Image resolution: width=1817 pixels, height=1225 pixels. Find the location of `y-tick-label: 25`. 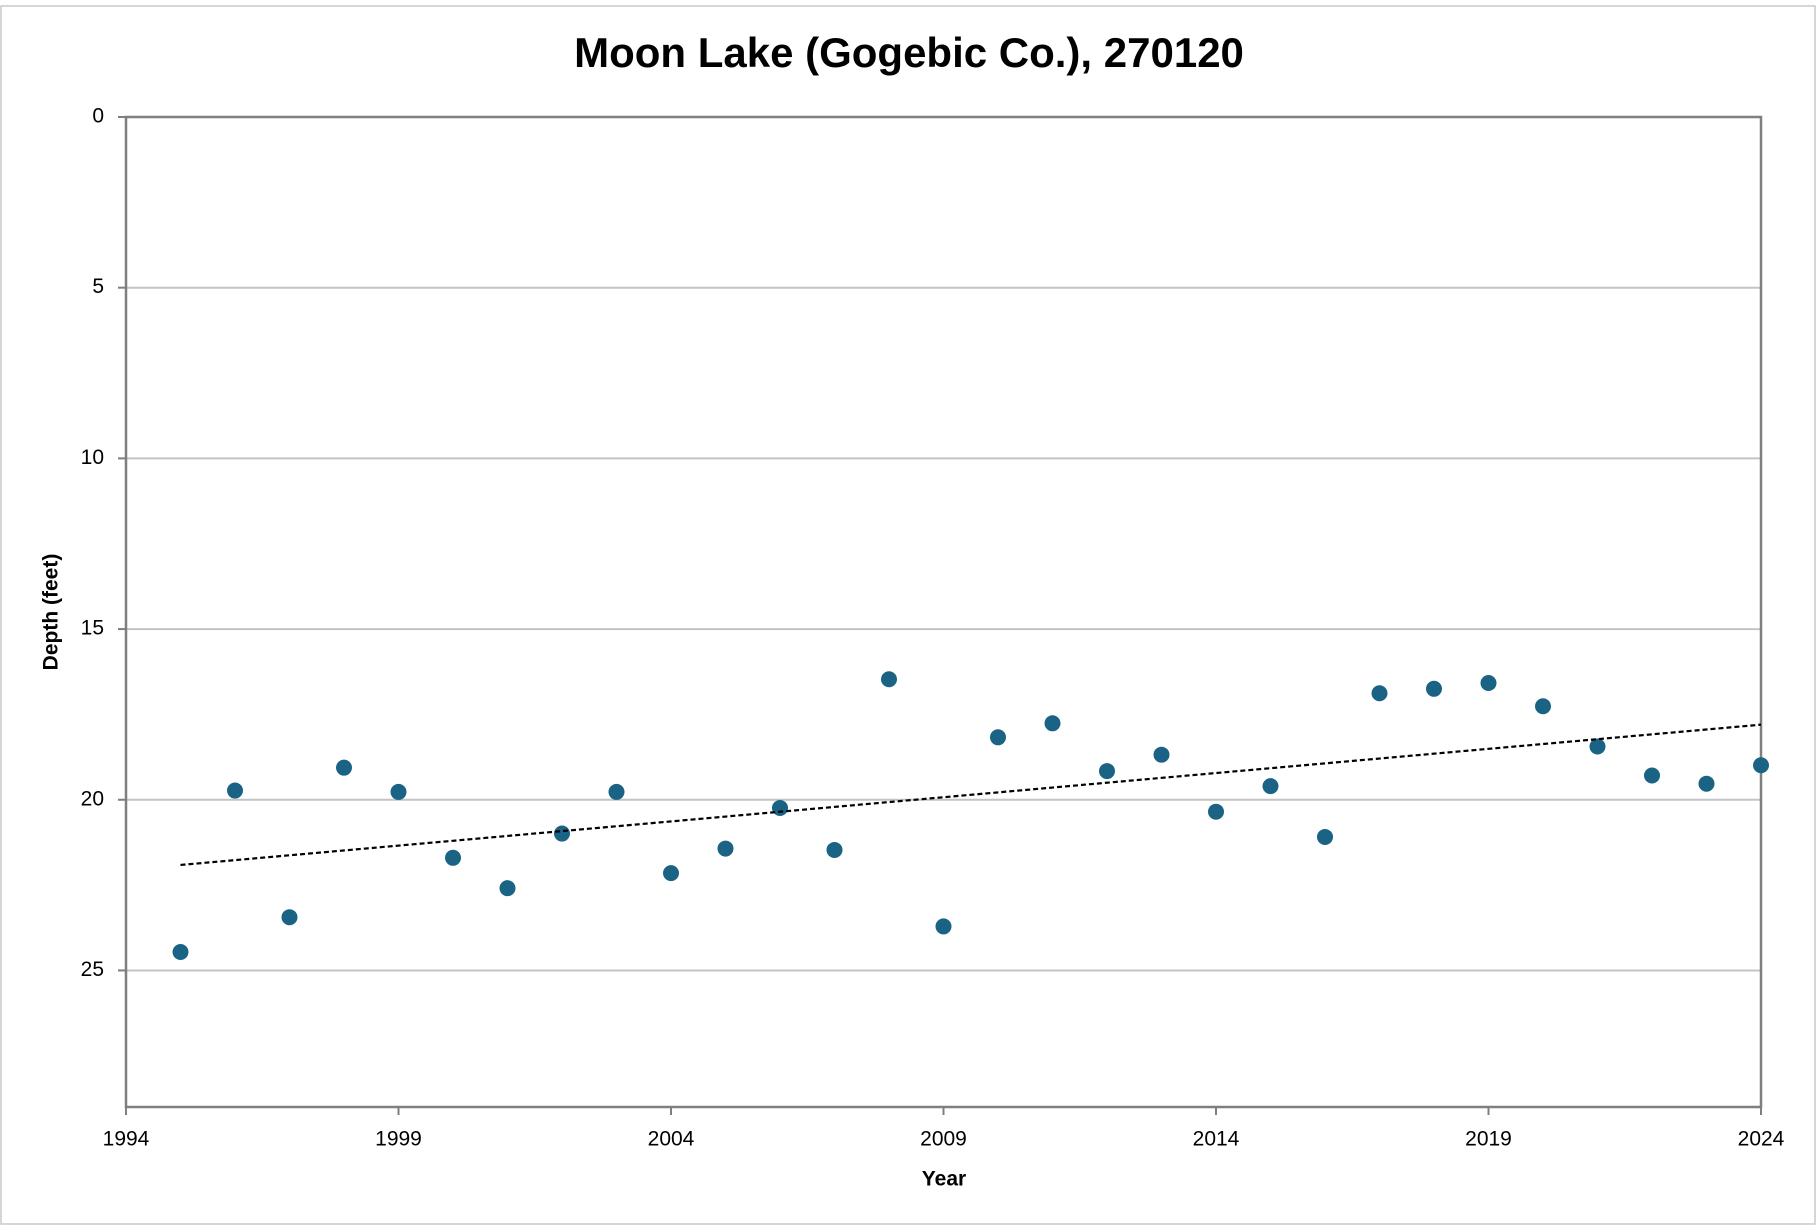

y-tick-label: 25 is located at coordinates (92, 969).